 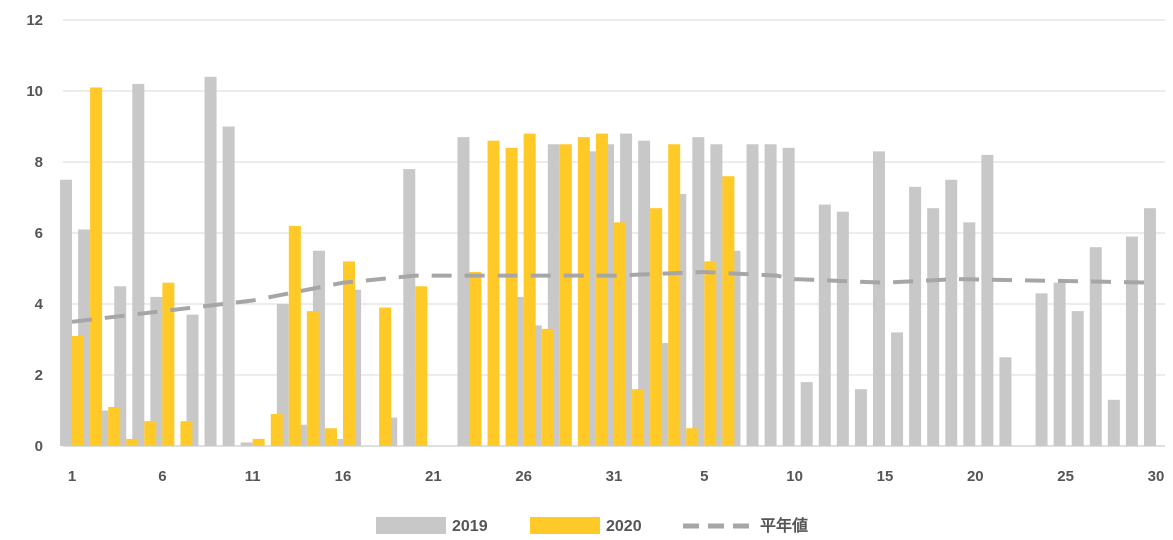 I want to click on x-tick-label: 30, so click(x=1156, y=476).